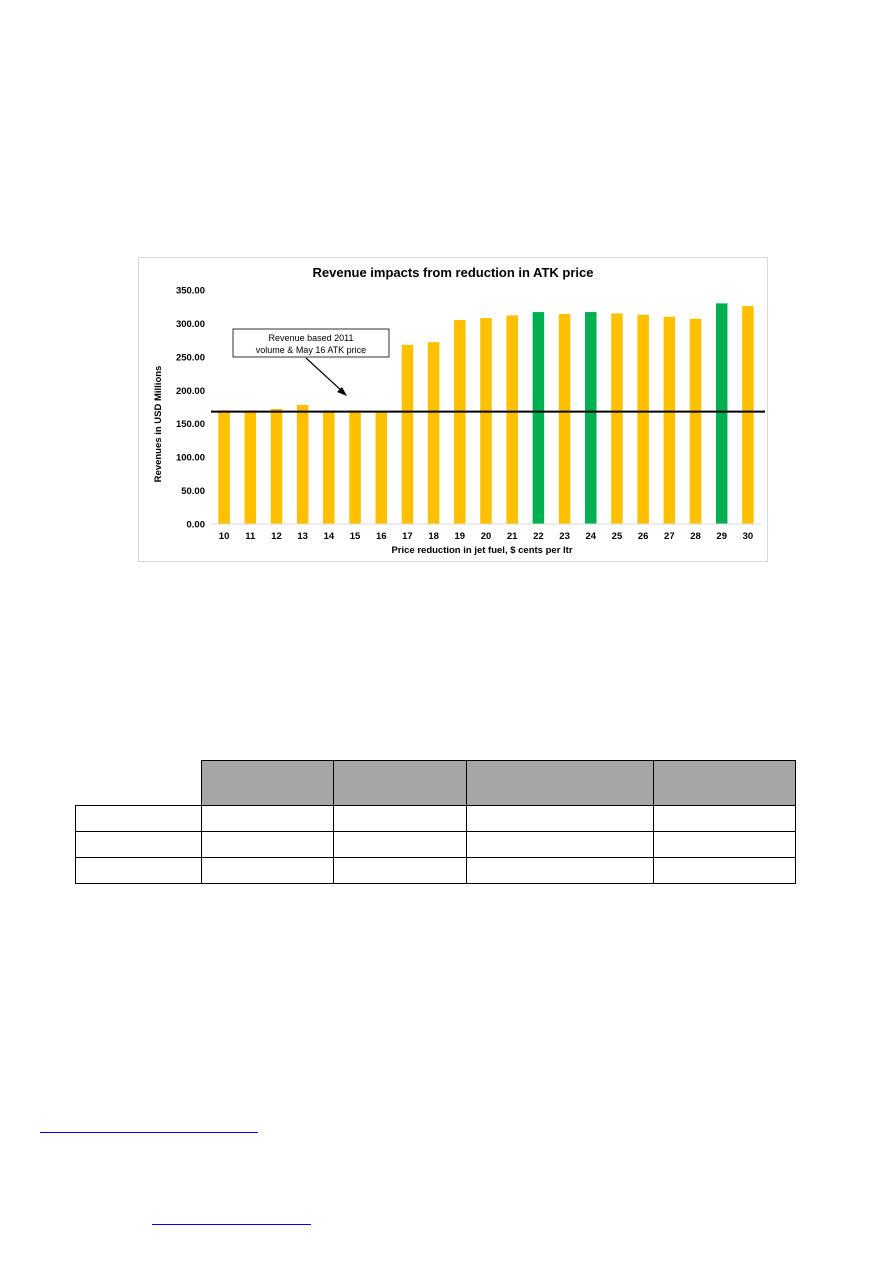 The height and width of the screenshot is (1263, 893). What do you see at coordinates (329, 536) in the screenshot?
I see `x-tick-label: 14` at bounding box center [329, 536].